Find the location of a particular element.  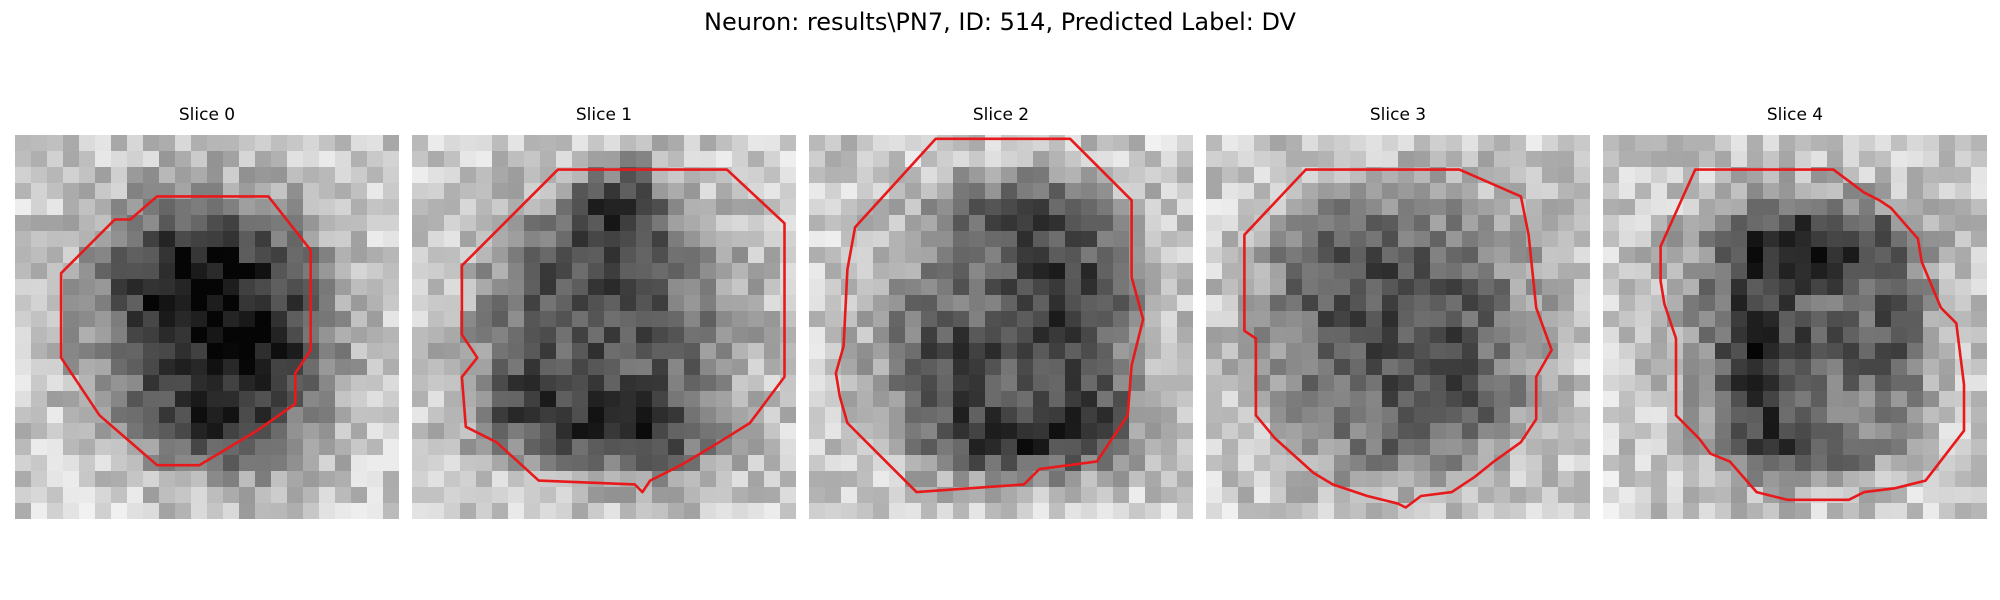

panel-title: Slice 3 is located at coordinates (1398, 115).